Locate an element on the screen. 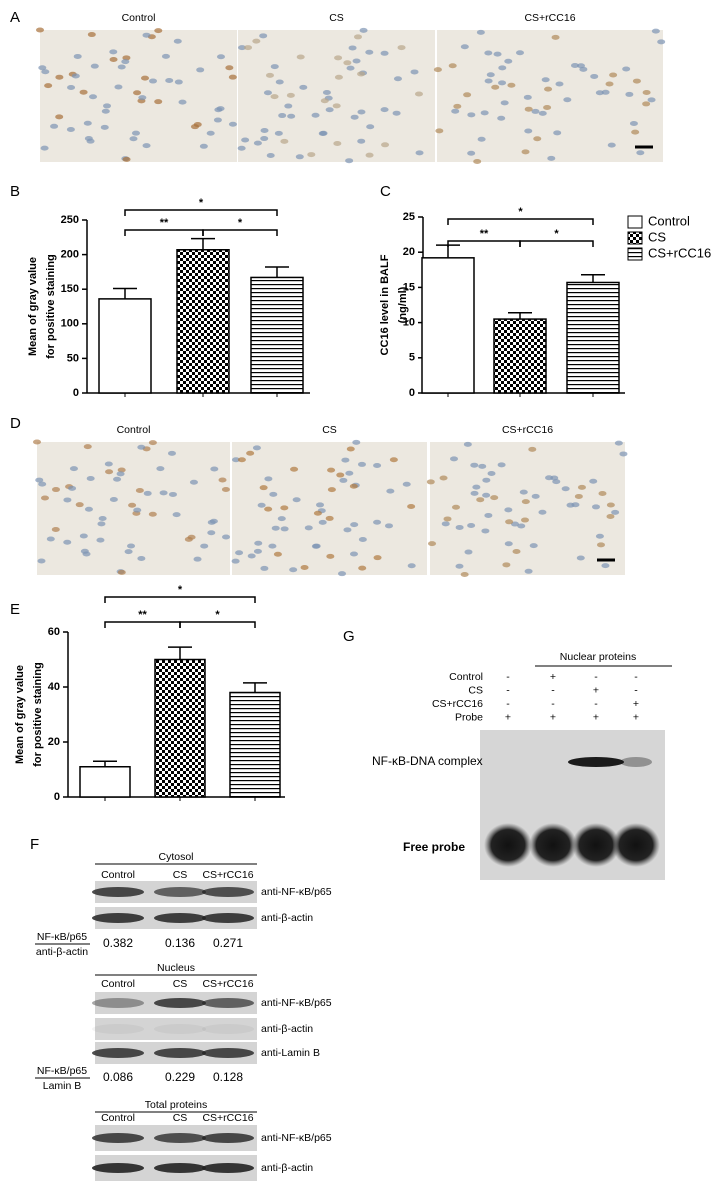  emsa-header: Nuclear proteins is located at coordinates (598, 657).